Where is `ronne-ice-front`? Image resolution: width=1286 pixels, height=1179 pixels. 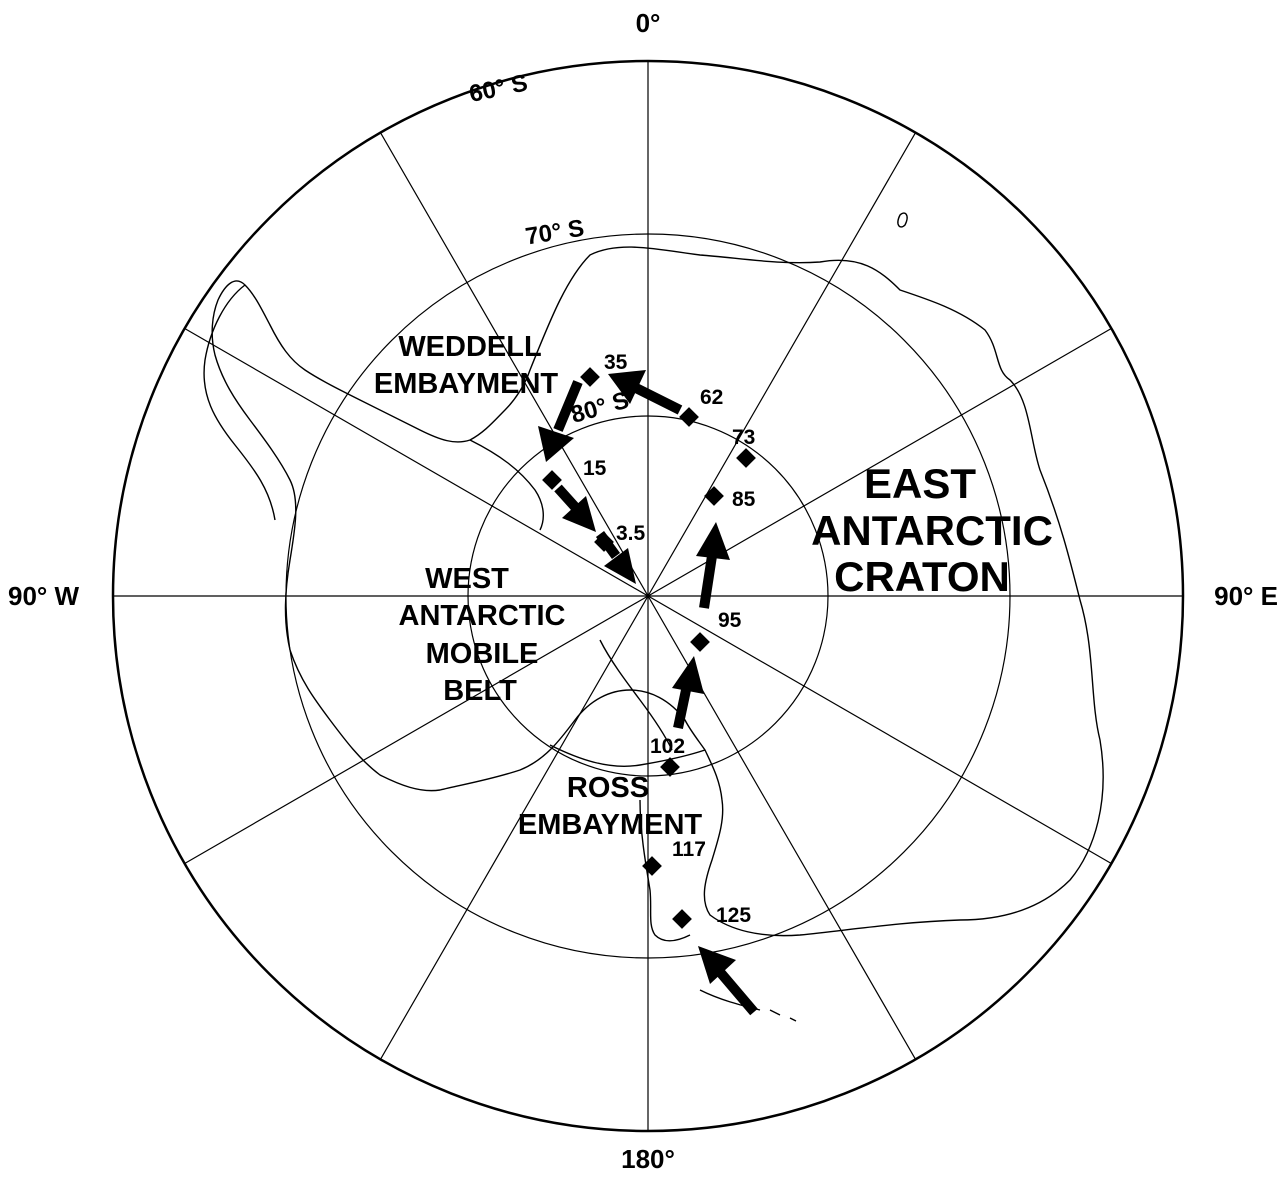 ronne-ice-front is located at coordinates (506, 485).